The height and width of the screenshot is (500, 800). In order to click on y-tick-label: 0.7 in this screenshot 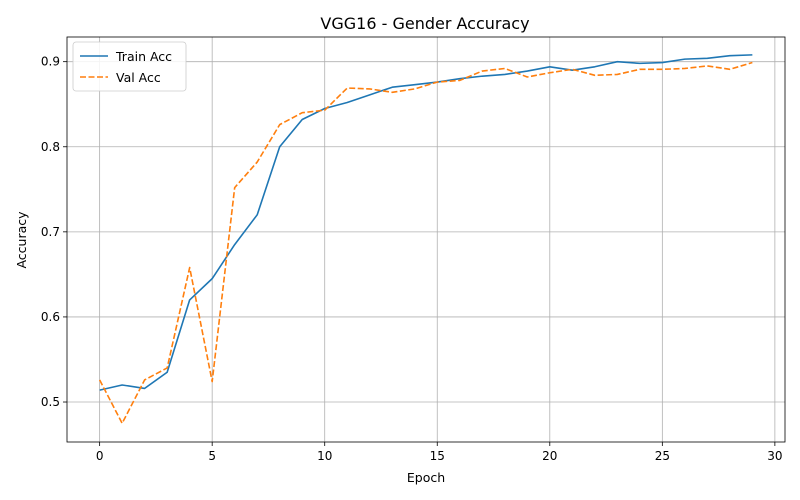, I will do `click(50, 232)`.